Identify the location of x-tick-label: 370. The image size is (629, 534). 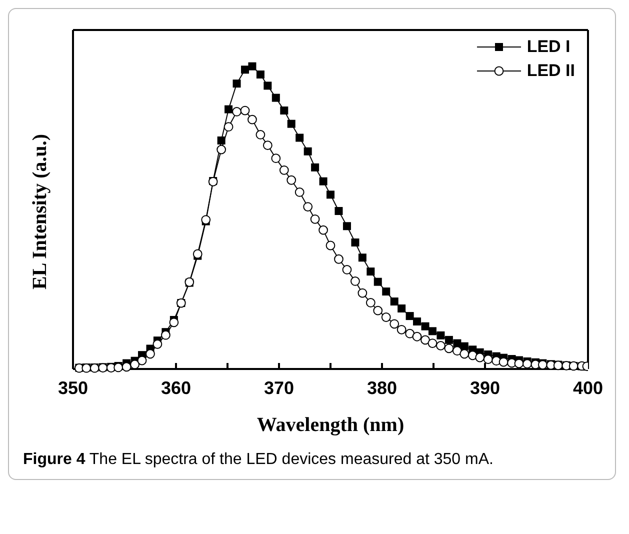
(279, 388).